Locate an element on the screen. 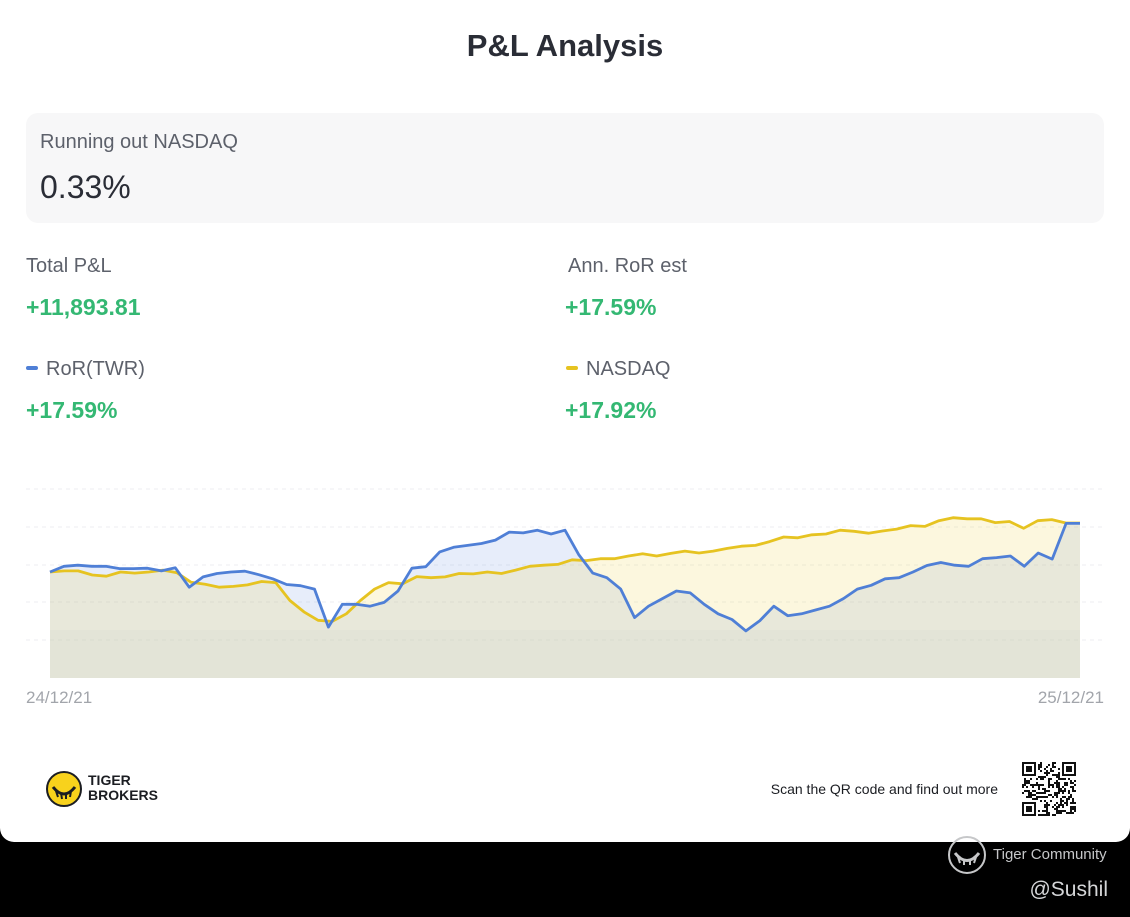 The height and width of the screenshot is (917, 1130). user-handle-watermark: @Sushil is located at coordinates (1068, 889).